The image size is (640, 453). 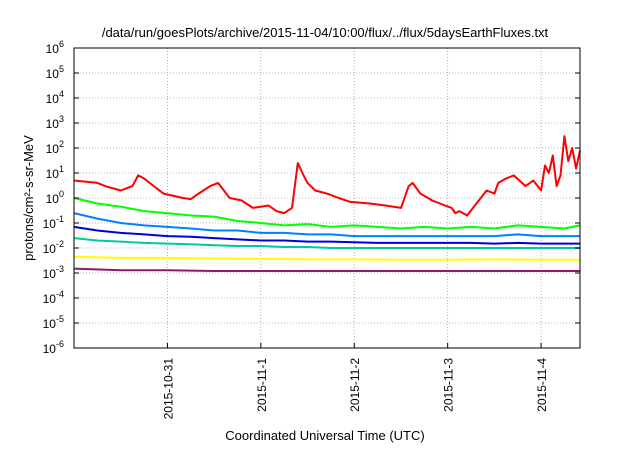 What do you see at coordinates (55, 72) in the screenshot?
I see `y-tick-label: 10⁵` at bounding box center [55, 72].